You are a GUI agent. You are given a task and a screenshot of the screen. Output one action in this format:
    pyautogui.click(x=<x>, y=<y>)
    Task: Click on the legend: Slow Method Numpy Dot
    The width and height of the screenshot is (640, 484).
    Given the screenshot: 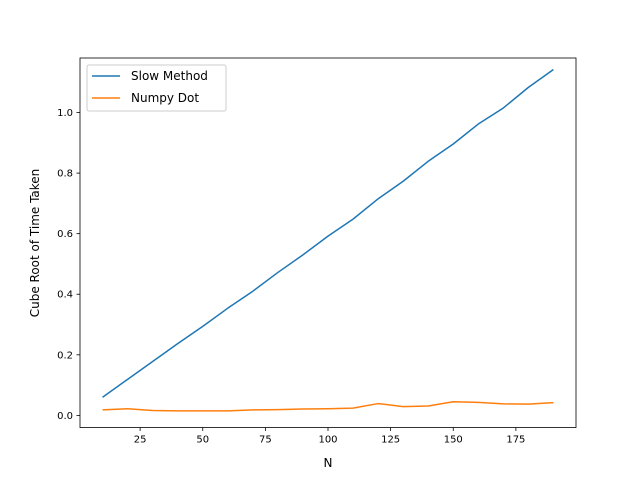 What is the action you would take?
    pyautogui.click(x=156, y=88)
    